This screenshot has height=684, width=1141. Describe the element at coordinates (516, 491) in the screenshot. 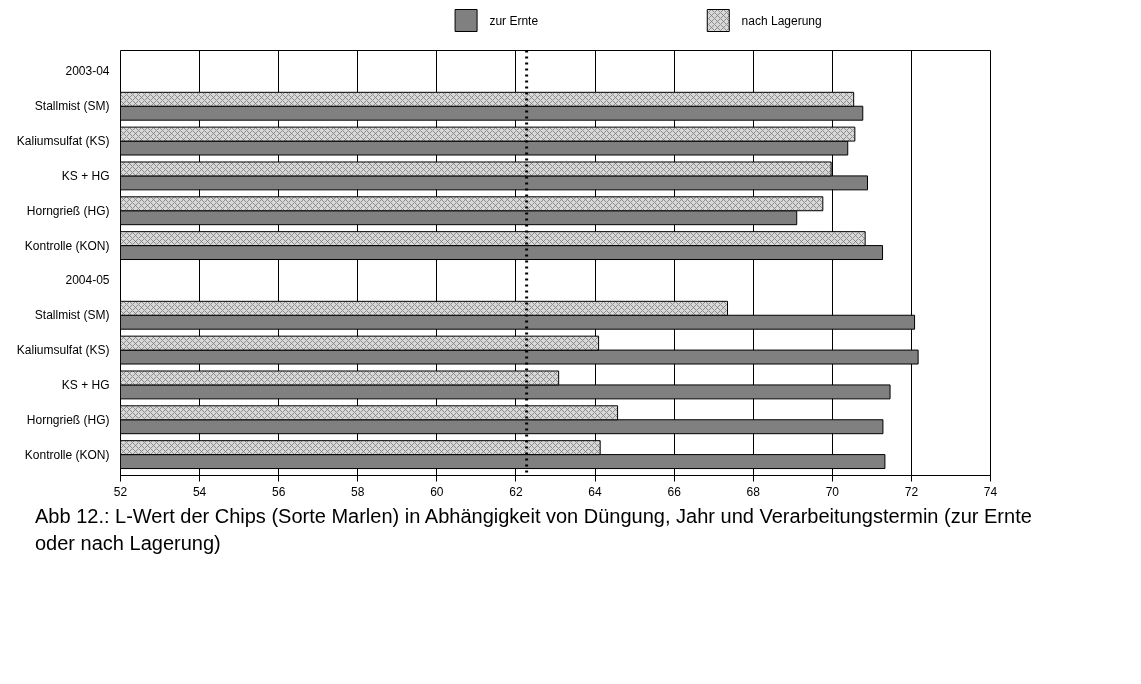

I see `x-tick-label: 62` at that location.